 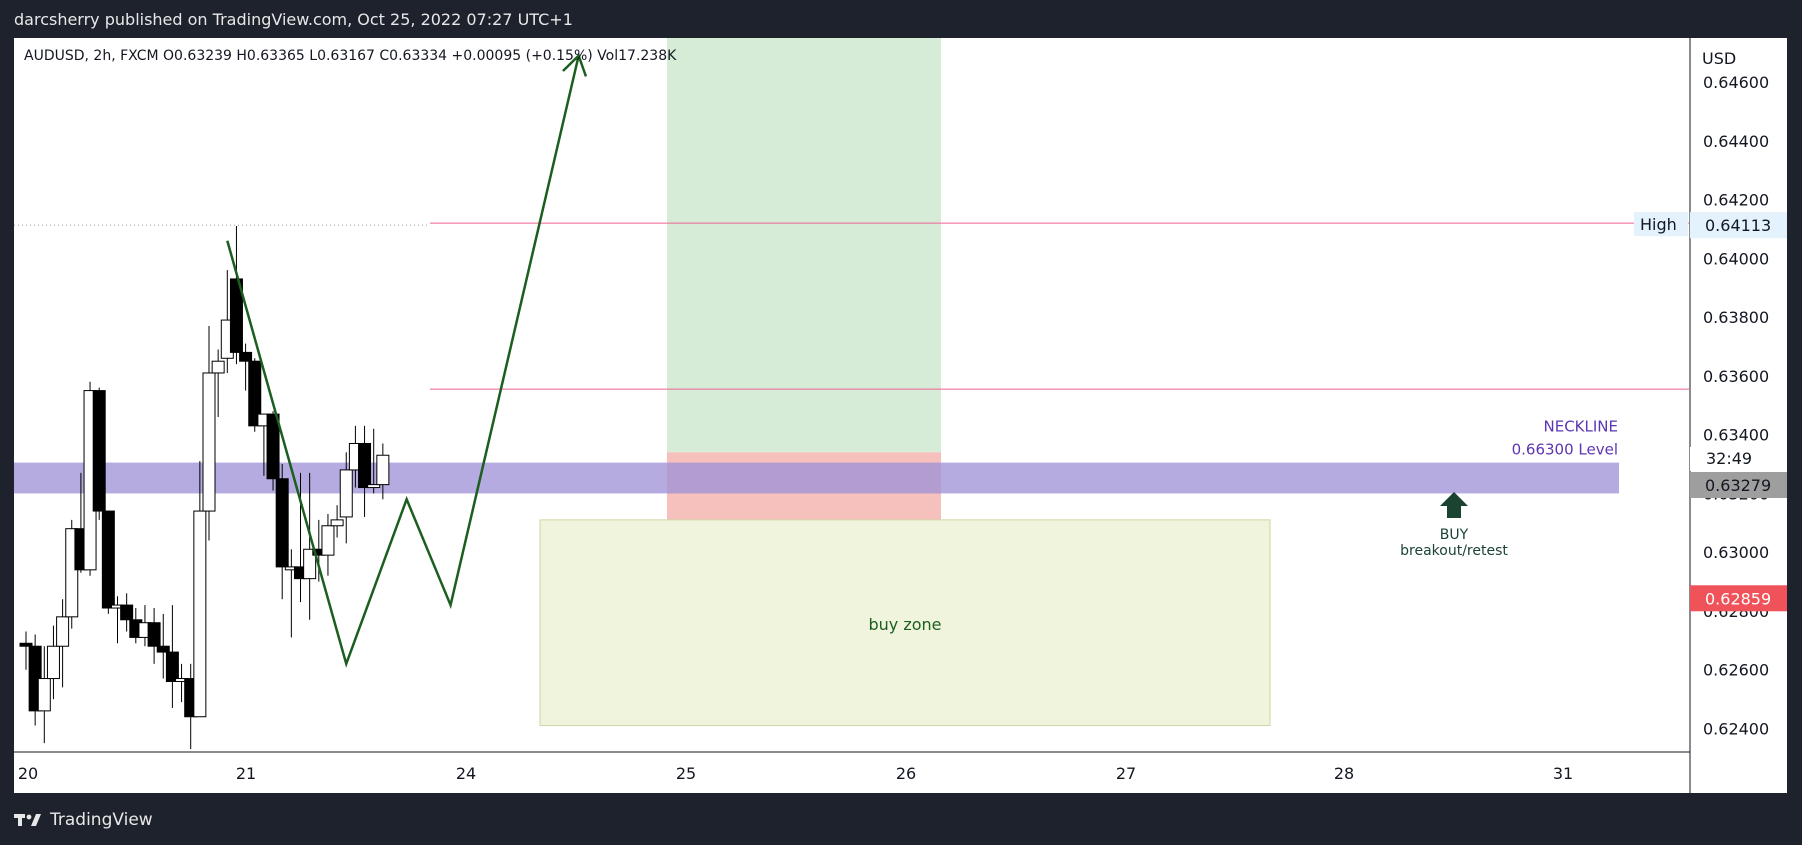 I want to click on last-price-value: 0.62859, so click(x=1738, y=598).